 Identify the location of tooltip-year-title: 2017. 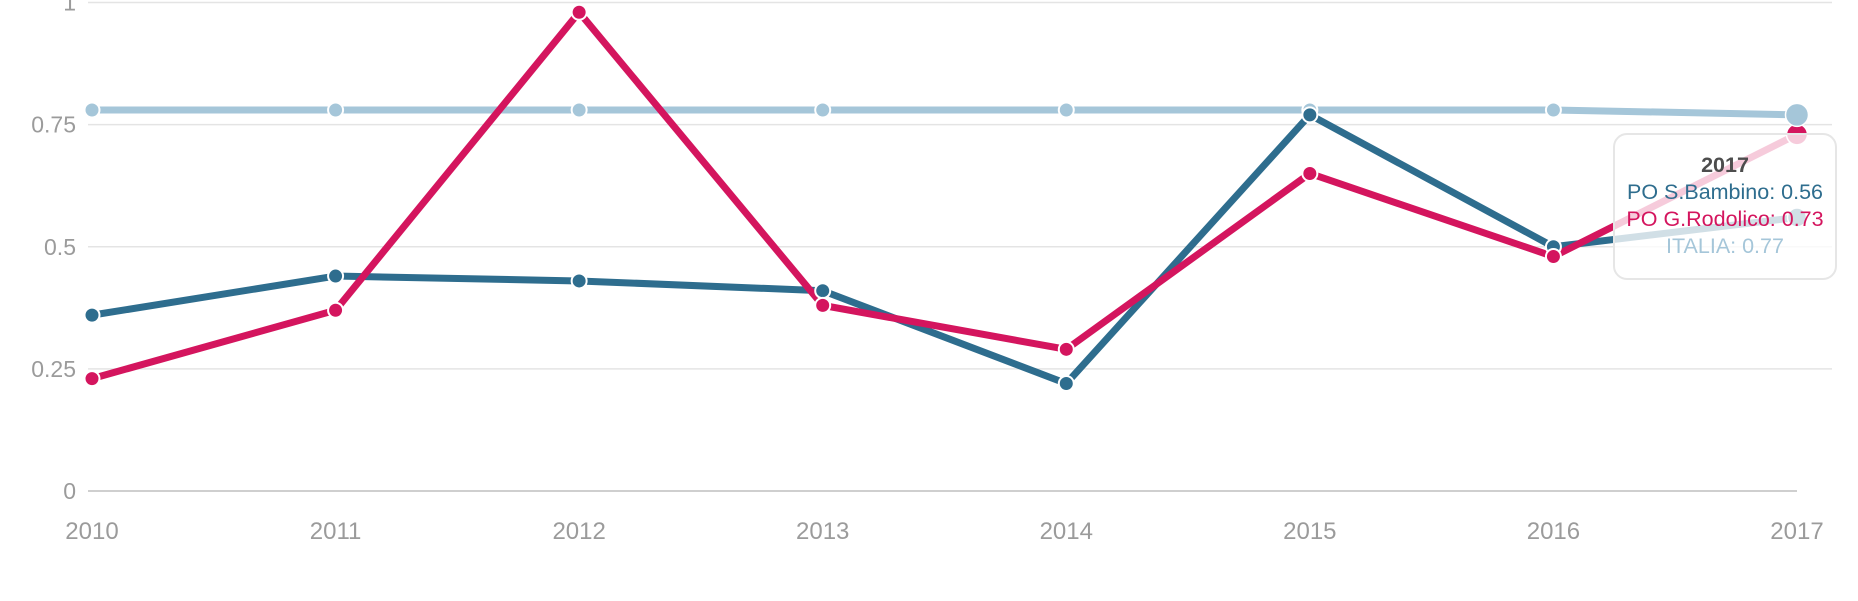
(1725, 165).